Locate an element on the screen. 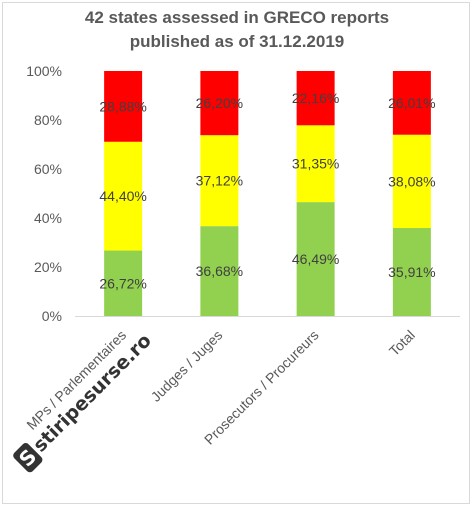  x-tick-label: Judges / Juges is located at coordinates (187, 366).